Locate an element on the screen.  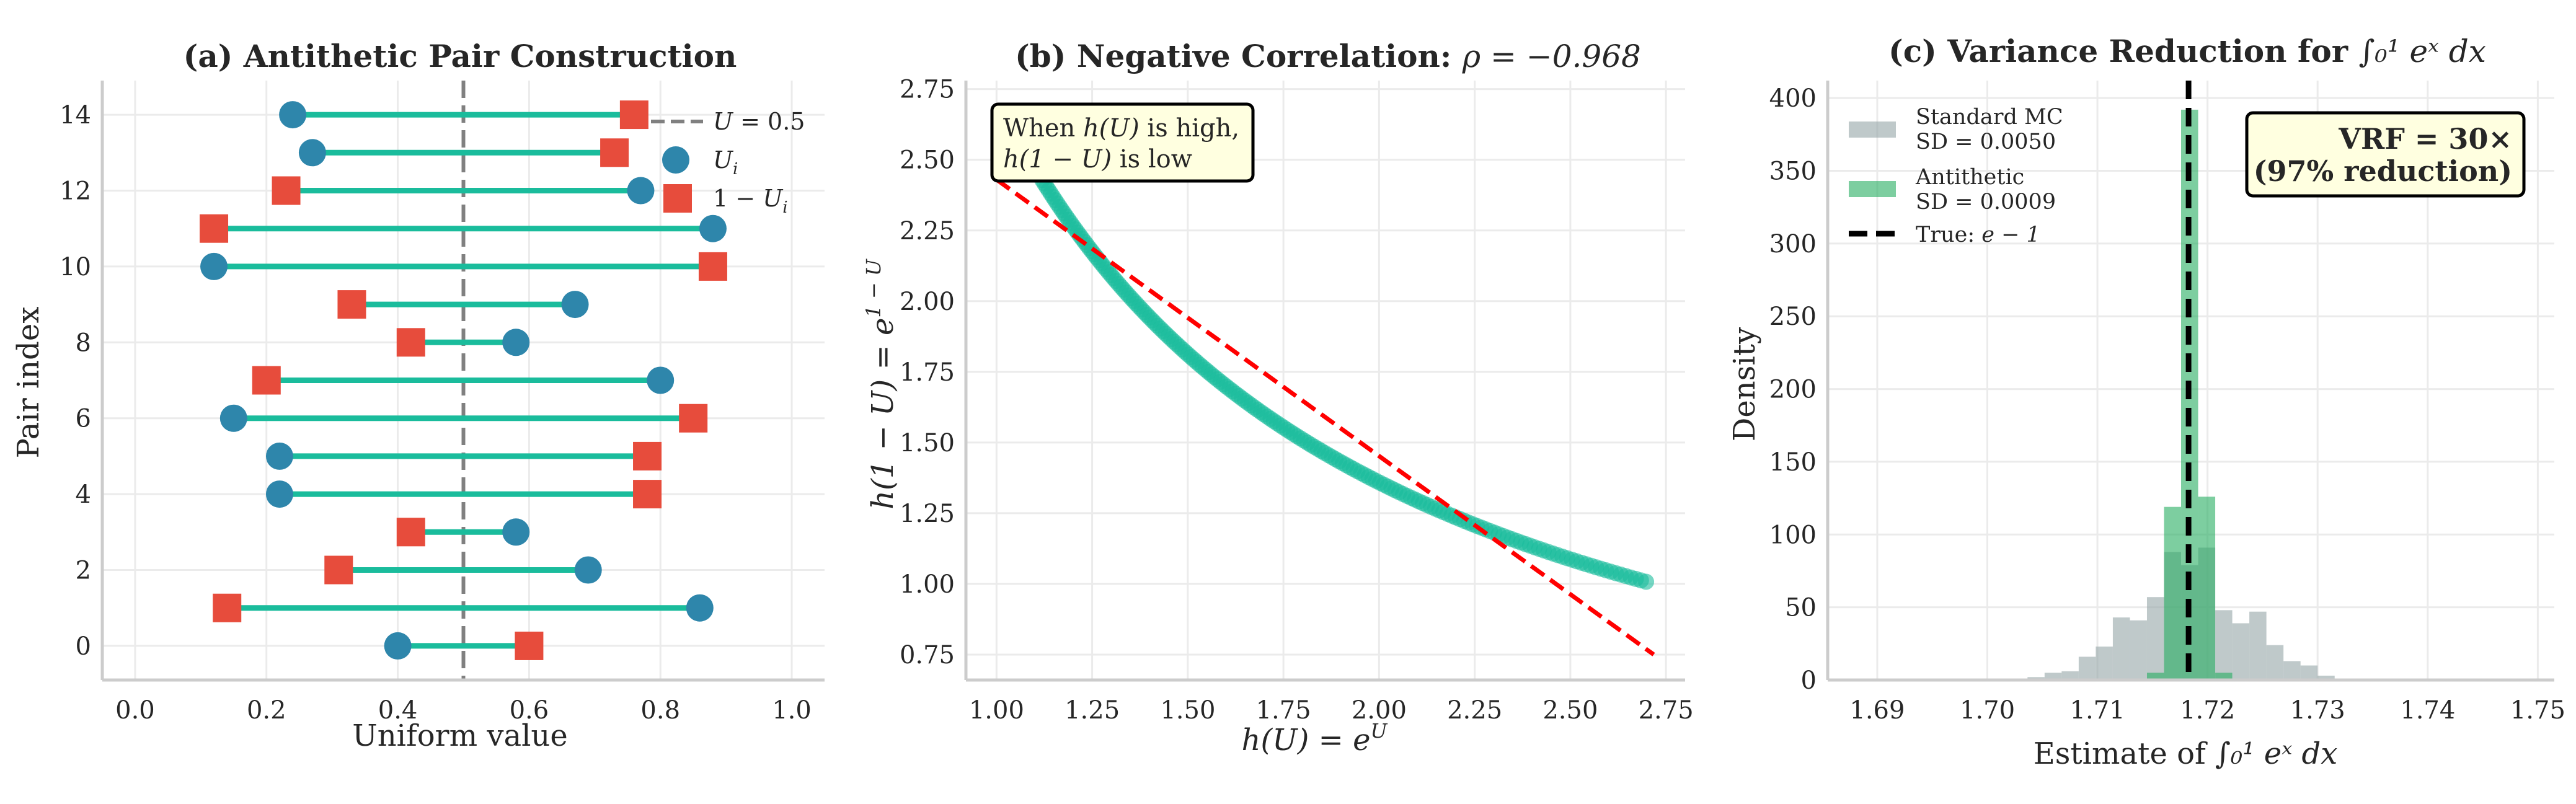
panel-b-annotation-line1: When h(U) is high, is located at coordinates (1121, 128).